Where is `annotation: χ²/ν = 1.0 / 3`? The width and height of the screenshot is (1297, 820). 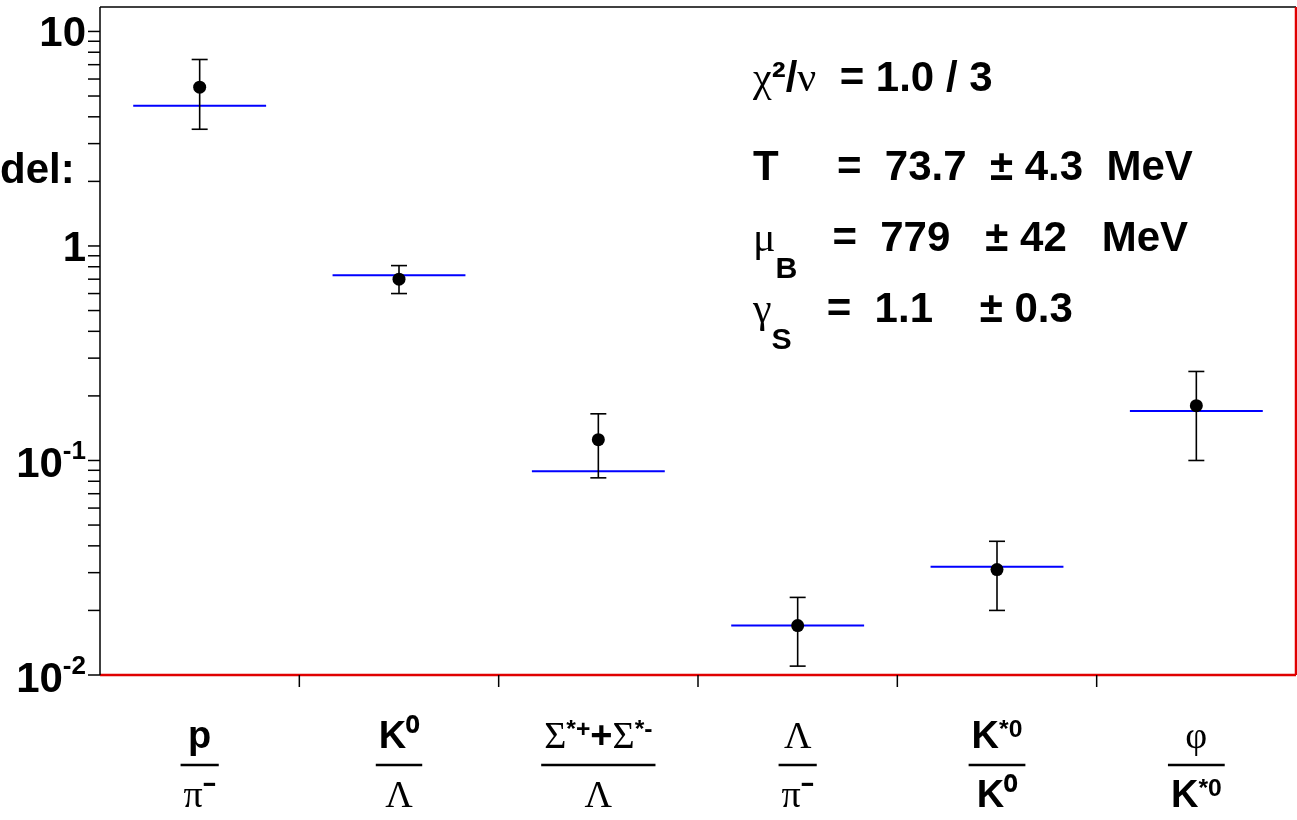
annotation: χ²/ν = 1.0 / 3 is located at coordinates (872, 76).